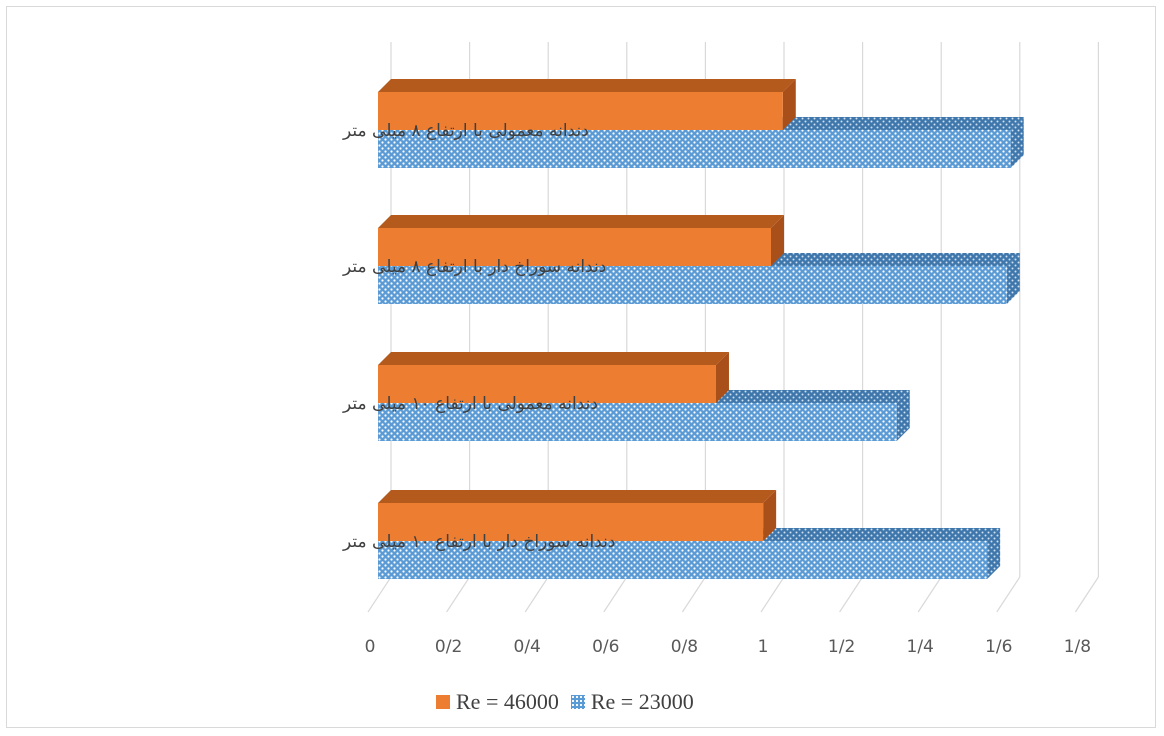 Image resolution: width=1164 pixels, height=736 pixels. What do you see at coordinates (478, 542) in the screenshot?
I see `category-label: دندانه سوراخ دار با ارتفاع ۱۰ میلی متر` at bounding box center [478, 542].